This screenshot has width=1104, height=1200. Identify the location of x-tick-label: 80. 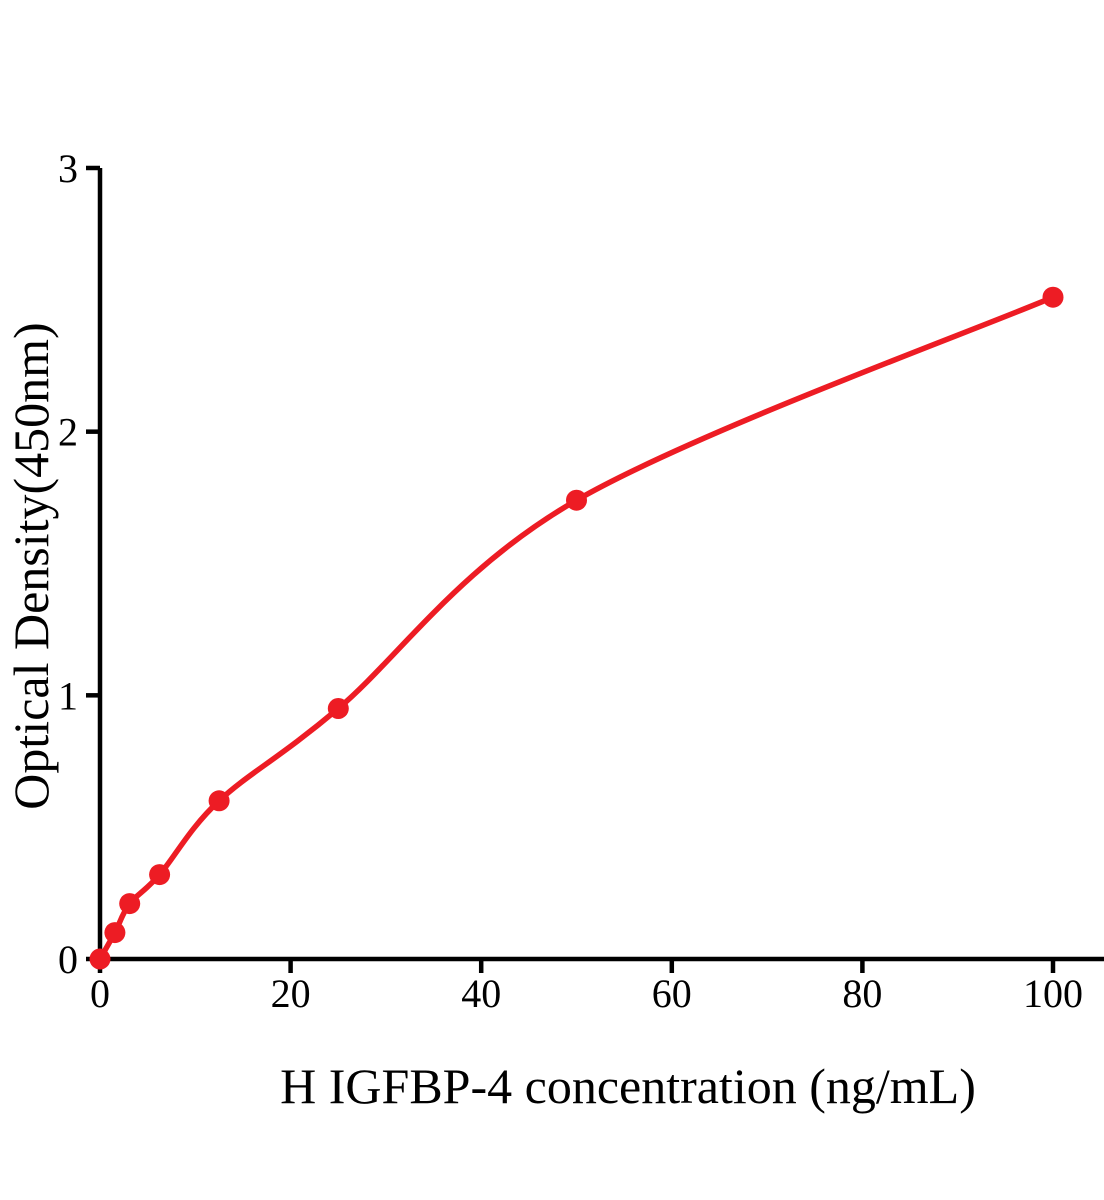
(862, 993).